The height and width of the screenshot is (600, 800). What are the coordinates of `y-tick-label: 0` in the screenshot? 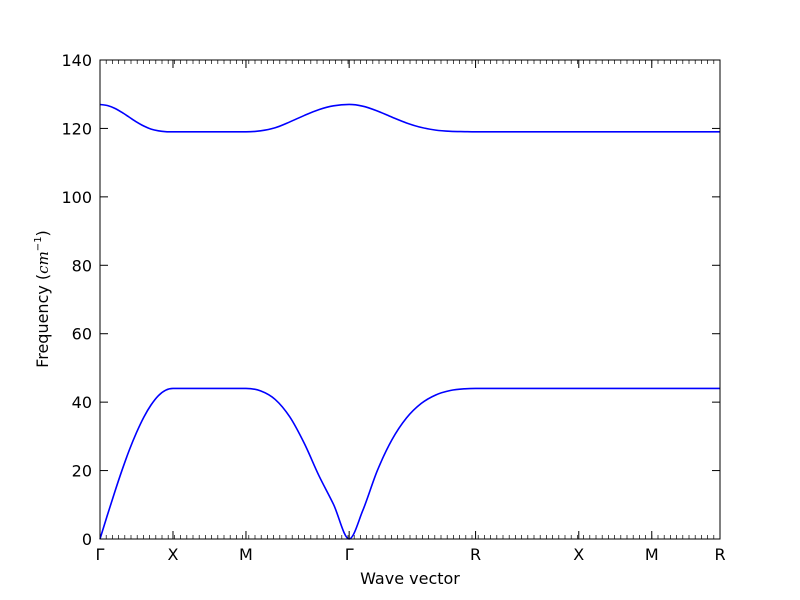 It's located at (87, 539).